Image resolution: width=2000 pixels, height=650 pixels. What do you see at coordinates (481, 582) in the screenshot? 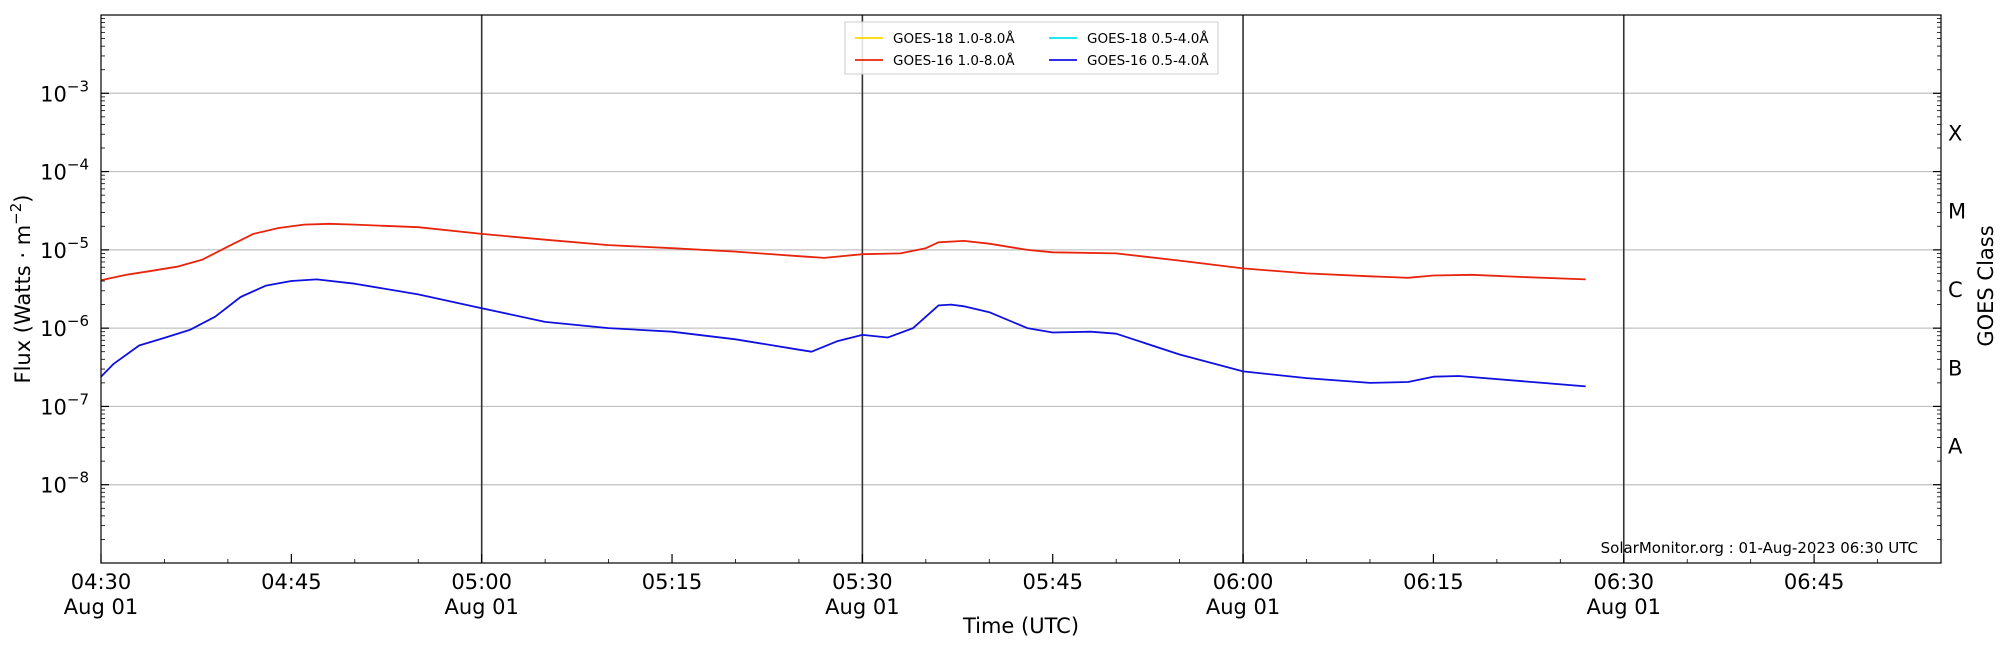
I see `x-tick-label: 05:00` at bounding box center [481, 582].